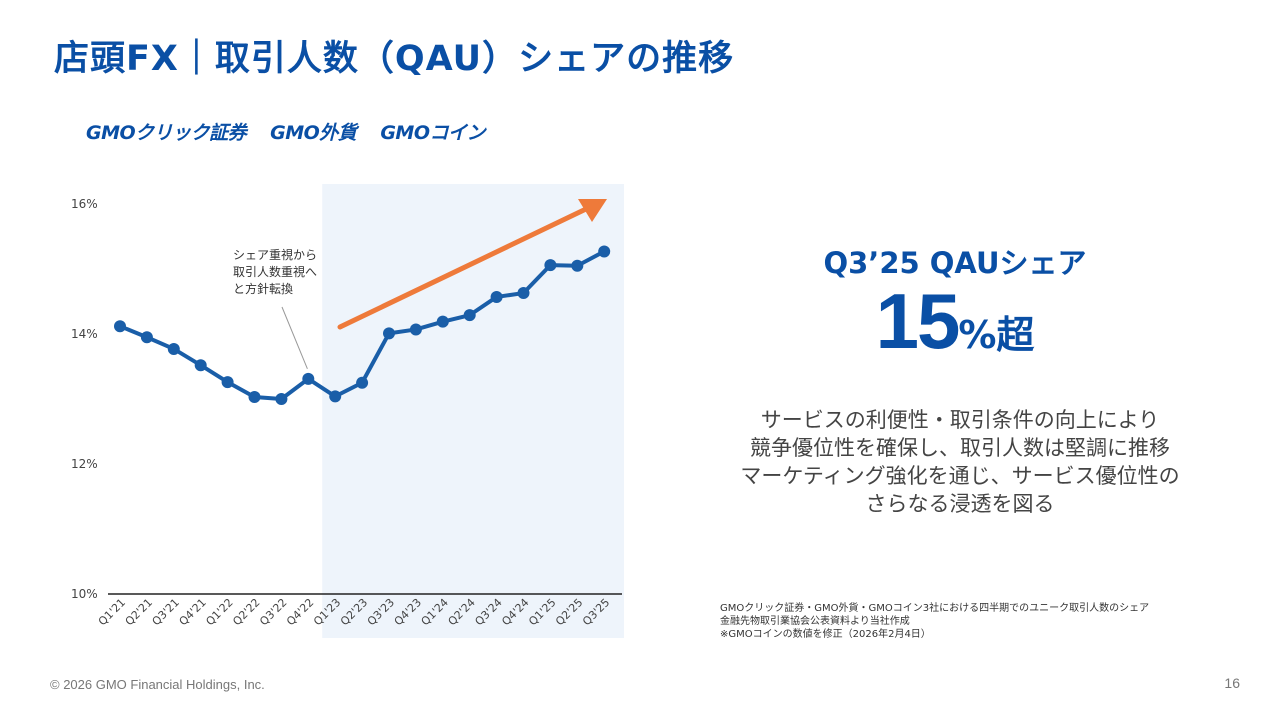  I want to click on trend-arrow-shaft, so click(463, 268).